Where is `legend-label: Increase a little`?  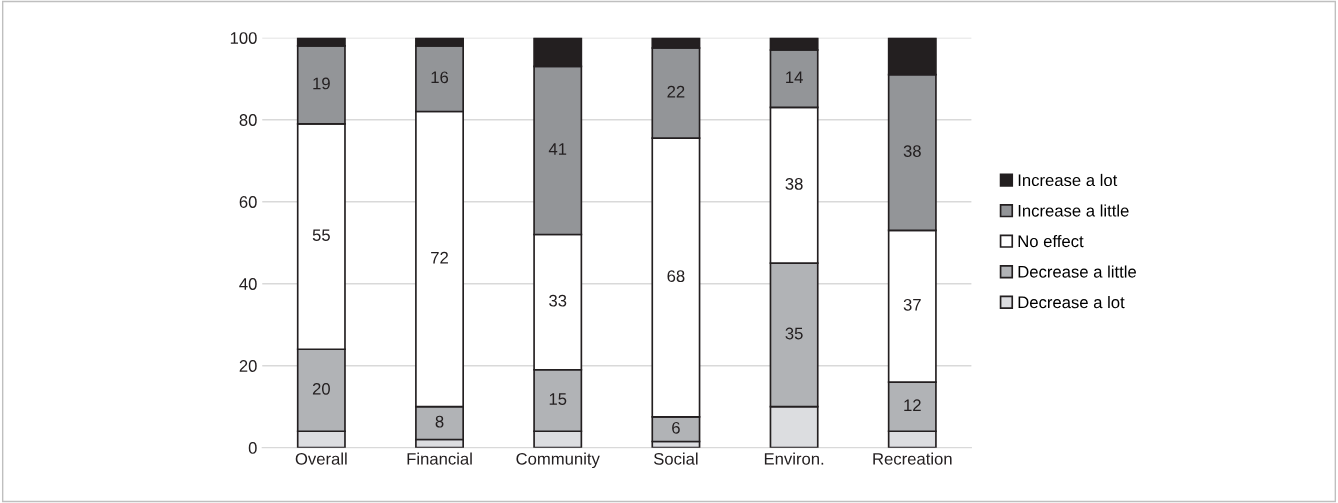
legend-label: Increase a little is located at coordinates (1073, 210).